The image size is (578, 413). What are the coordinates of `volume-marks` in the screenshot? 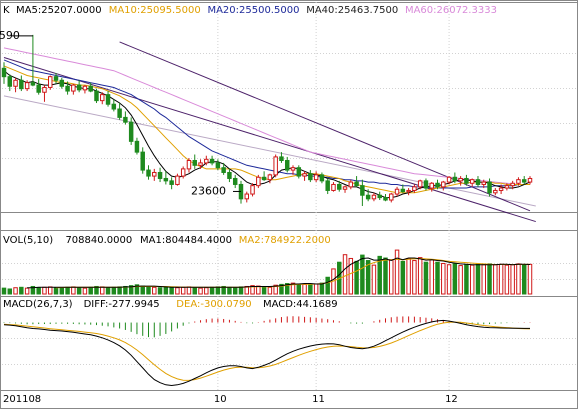 It's located at (267, 272).